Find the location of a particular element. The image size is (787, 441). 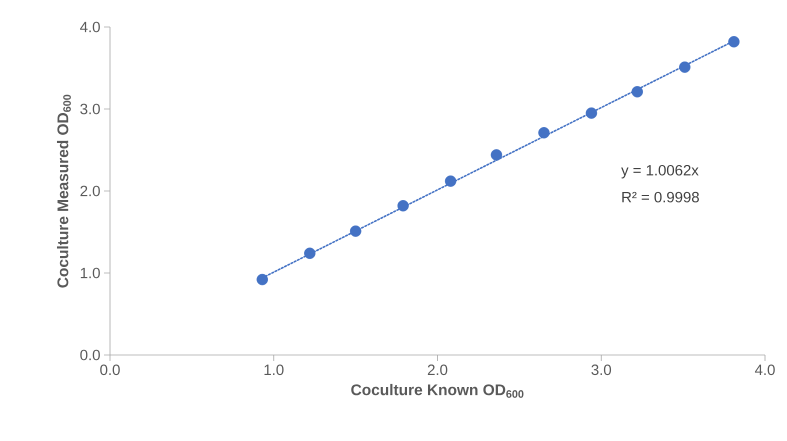

y-tick-label: 2.0 is located at coordinates (90, 191).